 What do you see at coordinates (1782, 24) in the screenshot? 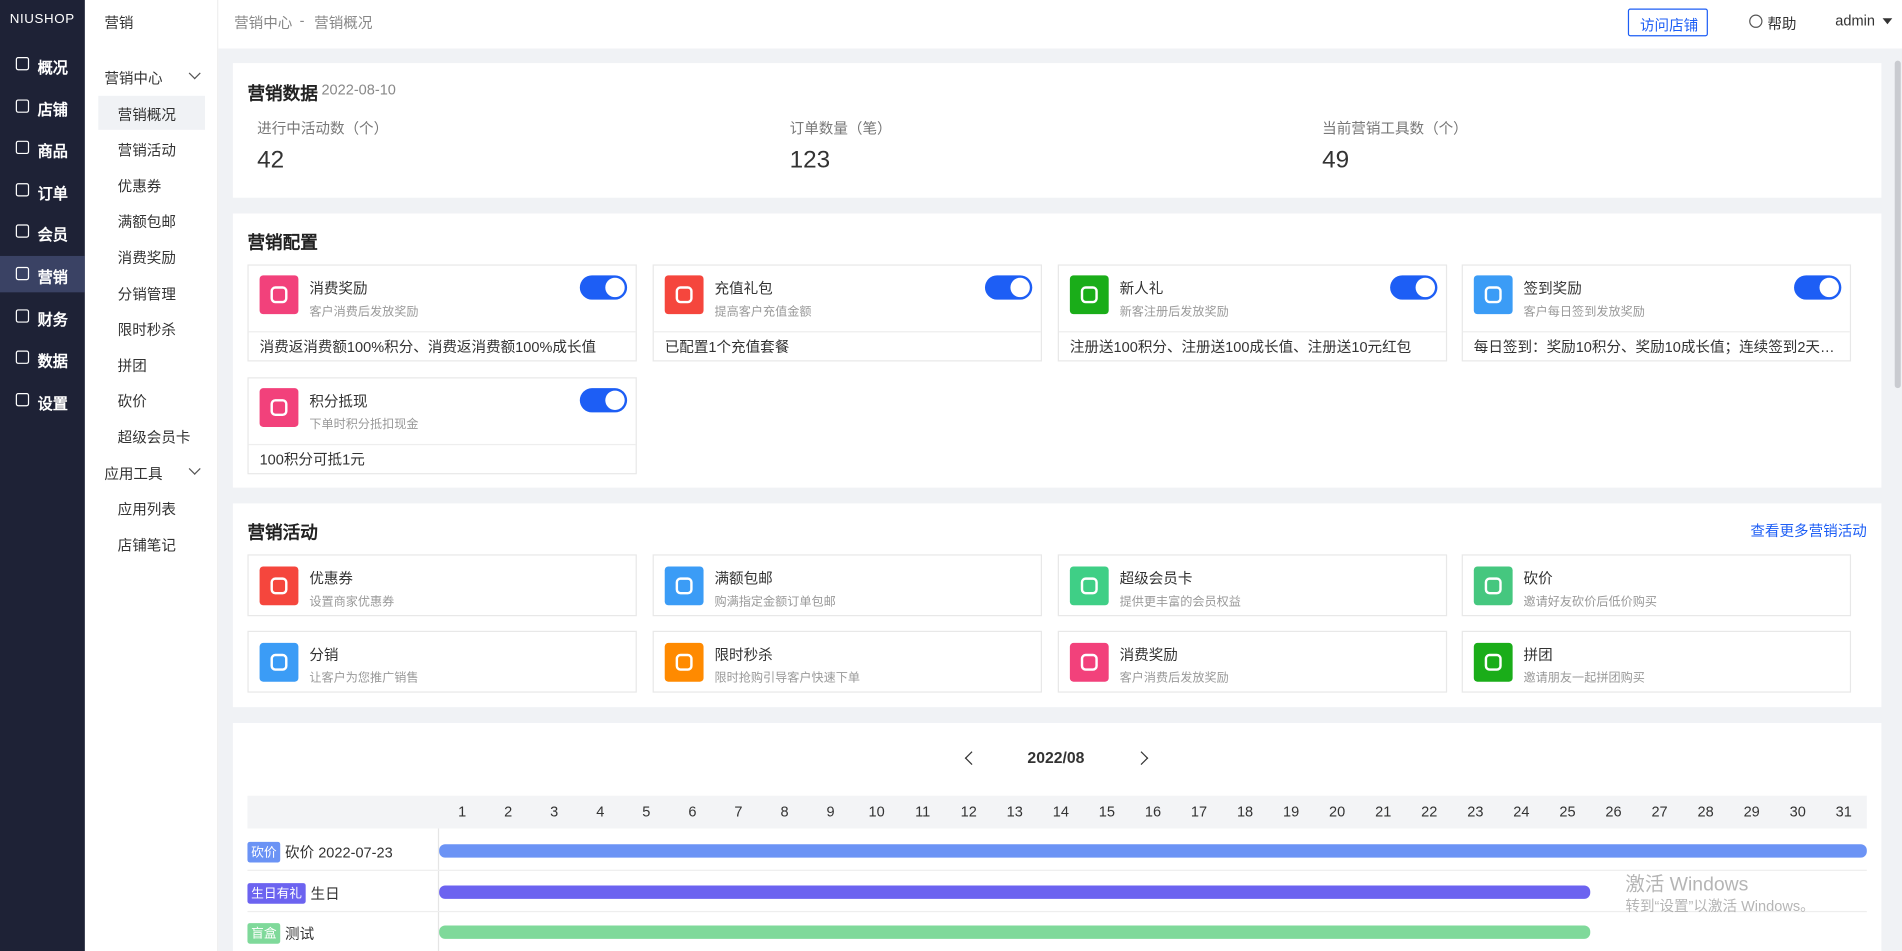
I see `help: 帮助` at bounding box center [1782, 24].